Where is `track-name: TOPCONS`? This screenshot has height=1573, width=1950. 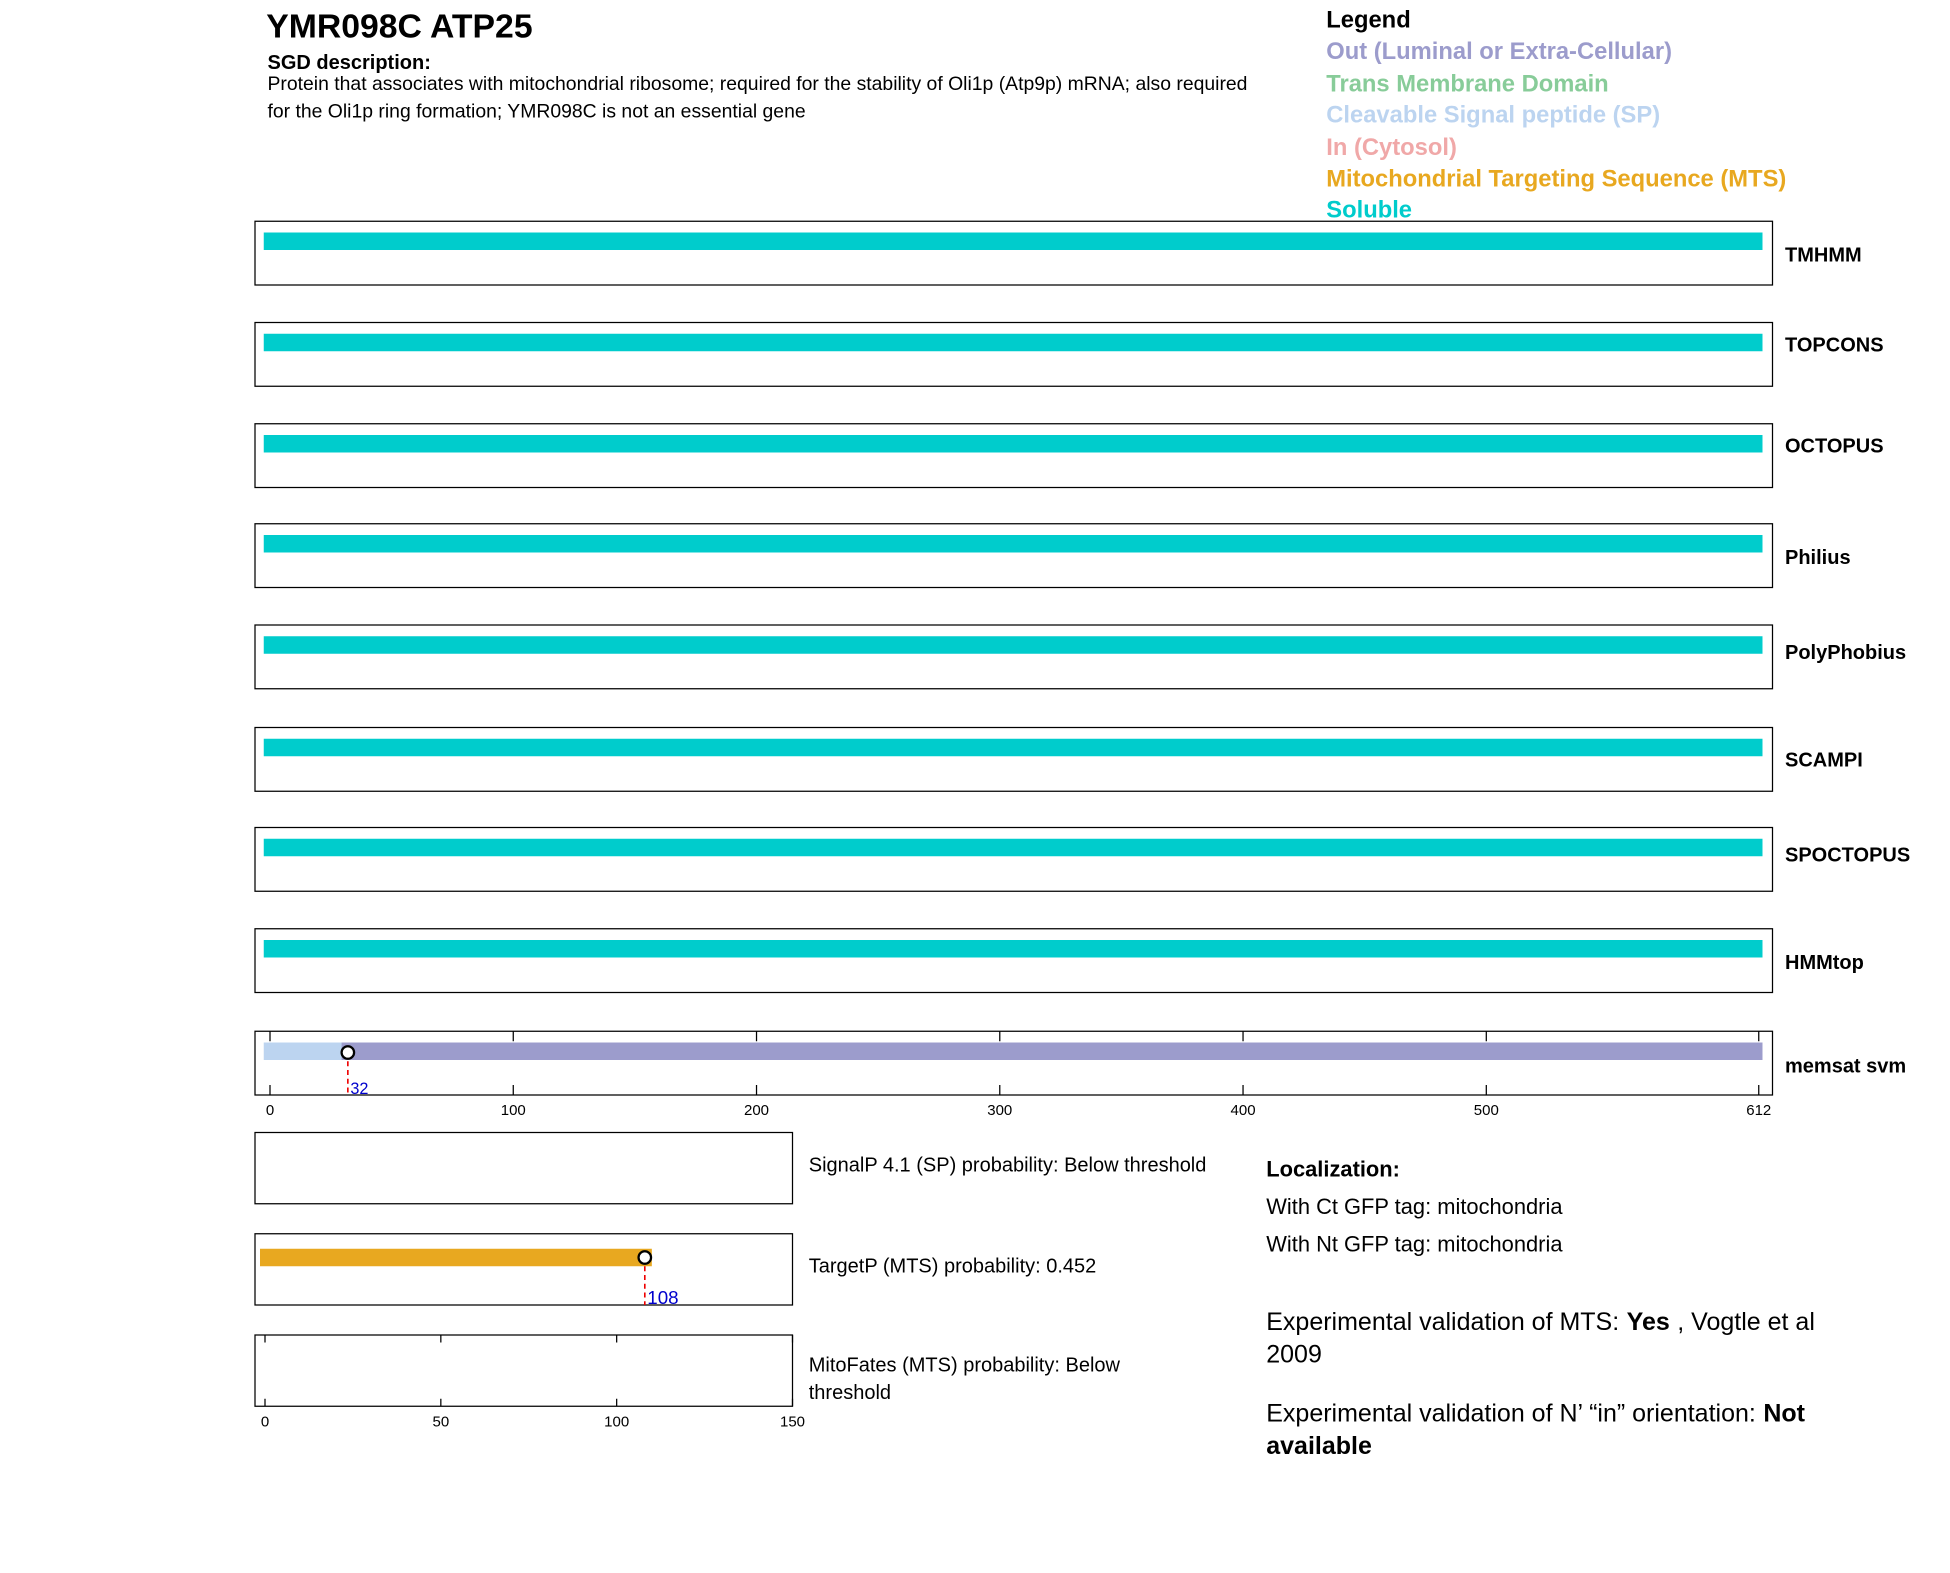 track-name: TOPCONS is located at coordinates (1834, 345).